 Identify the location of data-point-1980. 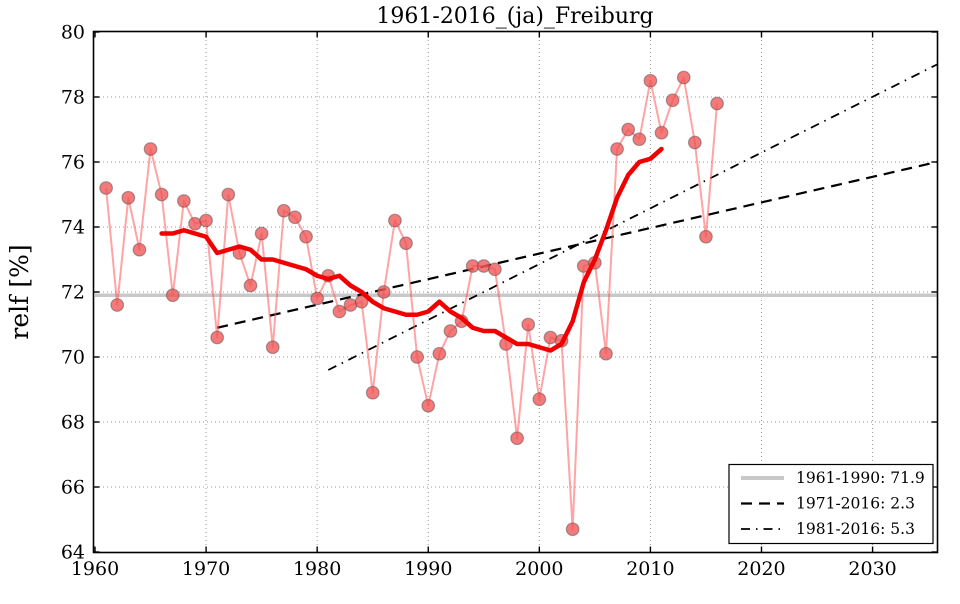
(317, 298).